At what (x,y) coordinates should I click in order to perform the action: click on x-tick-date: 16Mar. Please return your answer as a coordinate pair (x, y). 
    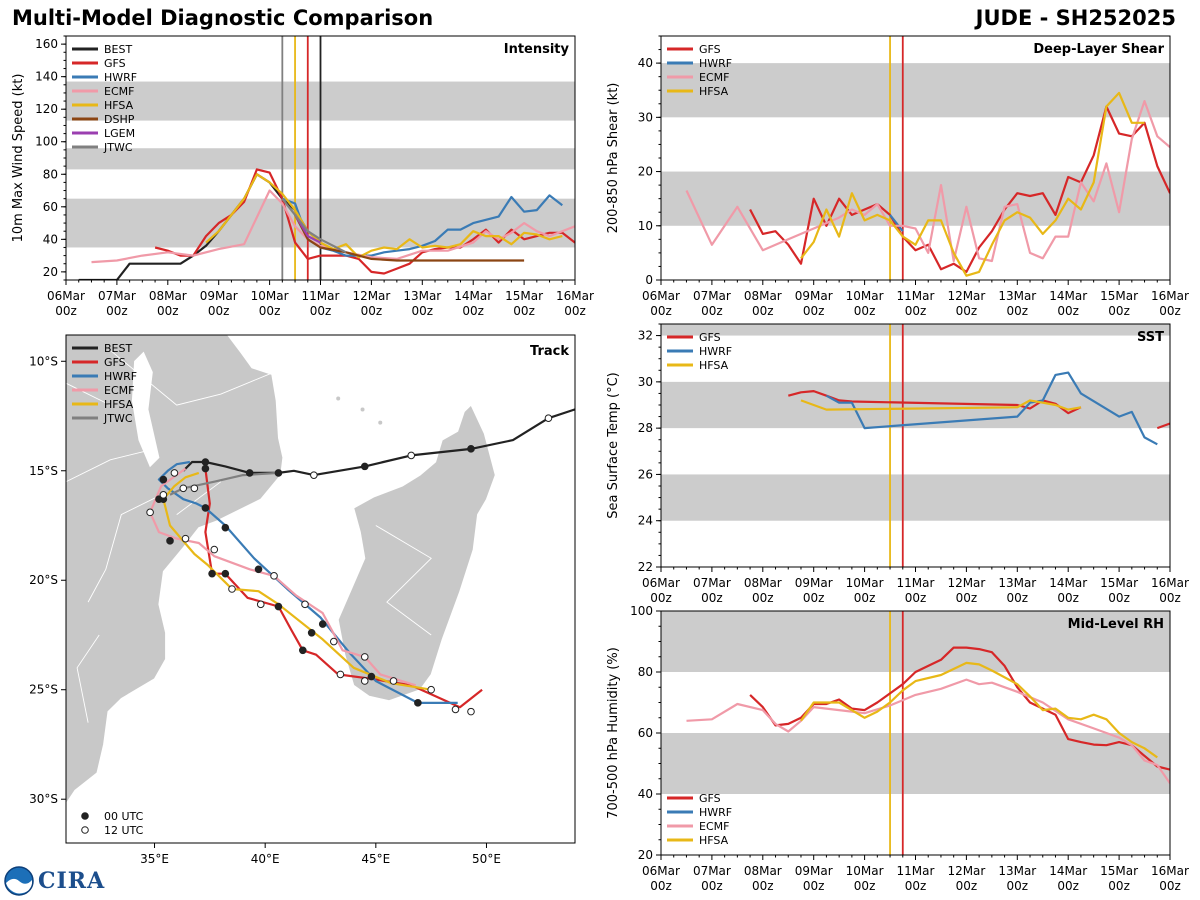
    Looking at the image, I should click on (575, 296).